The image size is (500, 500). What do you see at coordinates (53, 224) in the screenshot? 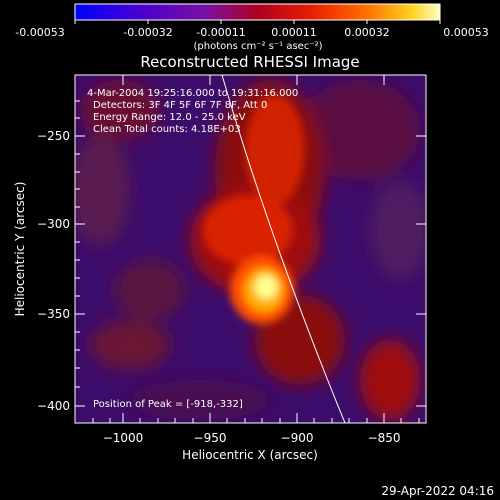
I see `y-tick-label: −300` at bounding box center [53, 224].